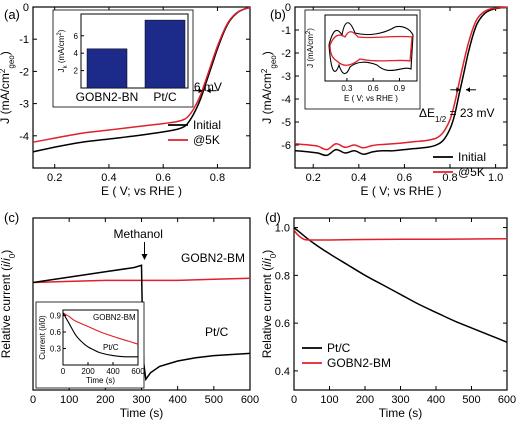  Describe the element at coordinates (165, 54) in the screenshot. I see `bar-pt-c` at that location.